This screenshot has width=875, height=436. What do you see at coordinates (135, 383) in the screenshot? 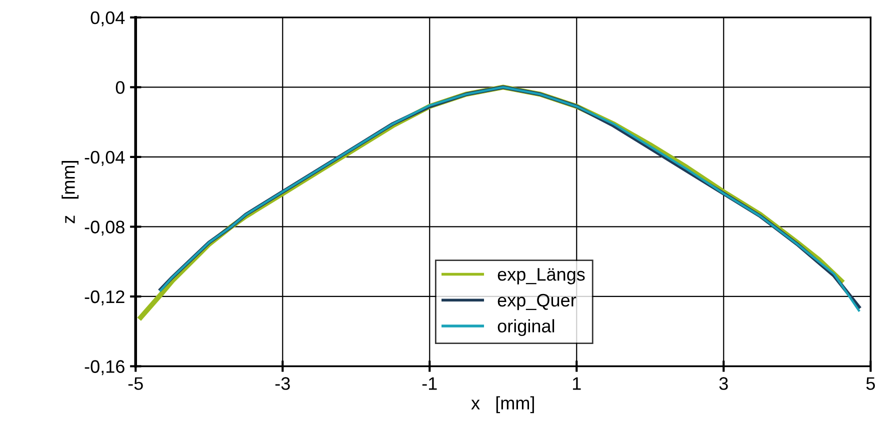
I see `x-tick-label: -5` at bounding box center [135, 383].